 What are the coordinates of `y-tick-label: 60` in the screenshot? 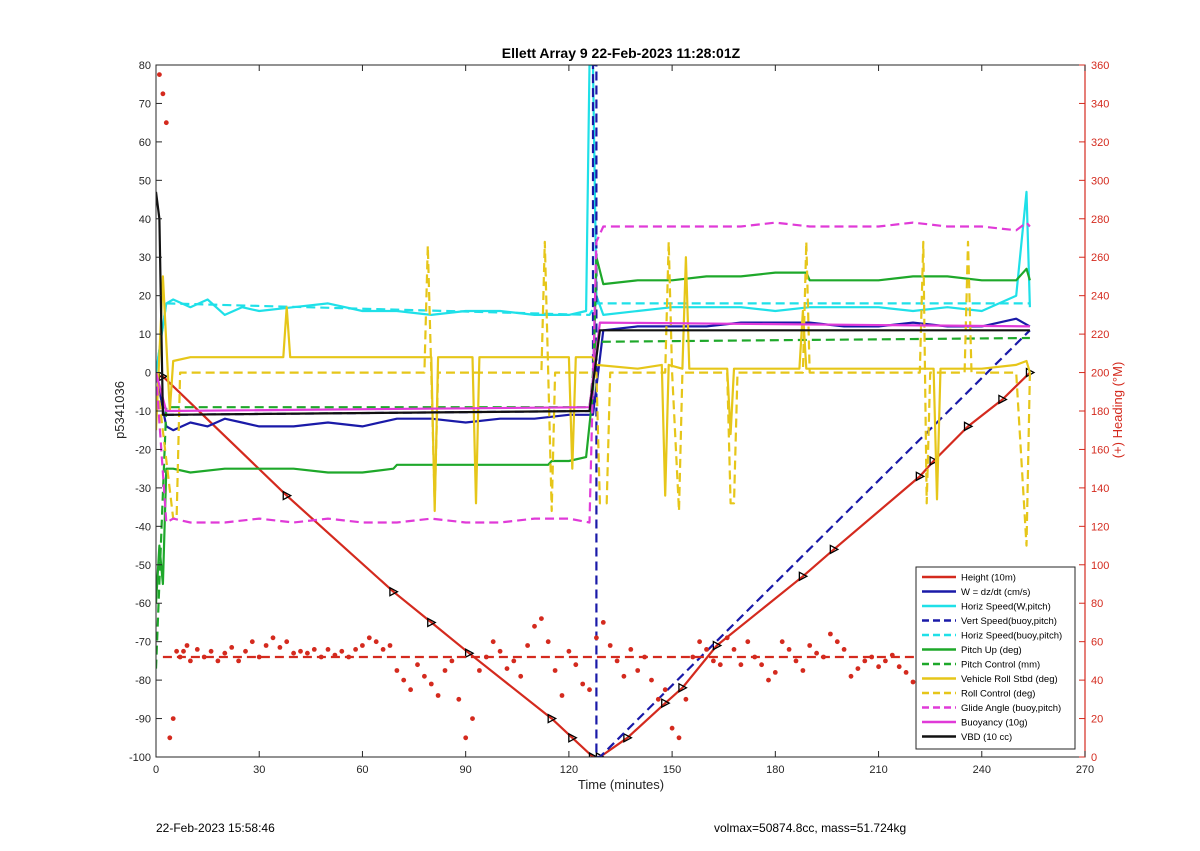 It's located at (145, 143).